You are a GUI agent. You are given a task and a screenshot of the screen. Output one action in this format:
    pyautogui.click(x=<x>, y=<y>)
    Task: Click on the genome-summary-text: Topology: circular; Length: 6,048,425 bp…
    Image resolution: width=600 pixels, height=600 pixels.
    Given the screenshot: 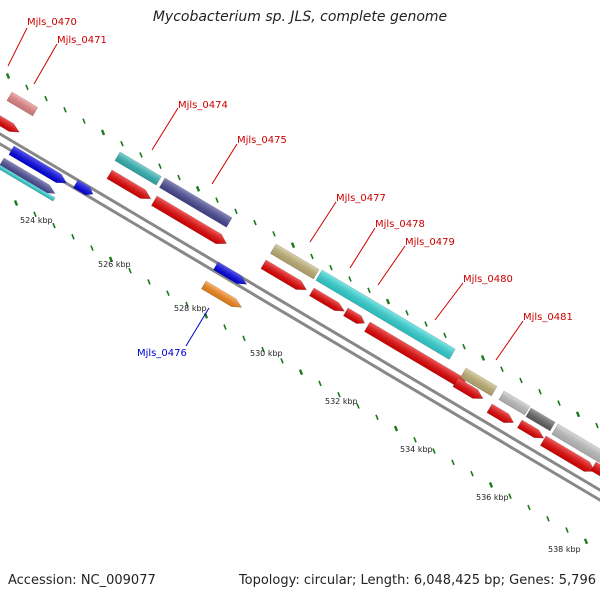 What is the action you would take?
    pyautogui.click(x=417, y=580)
    